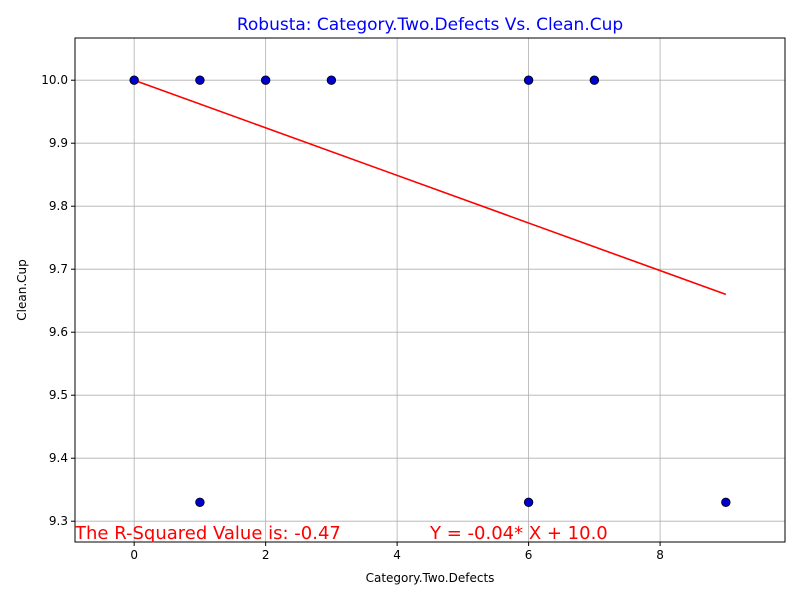  Describe the element at coordinates (207, 533) in the screenshot. I see `annotation-text: The R-Squared Value is: -0.47` at that location.